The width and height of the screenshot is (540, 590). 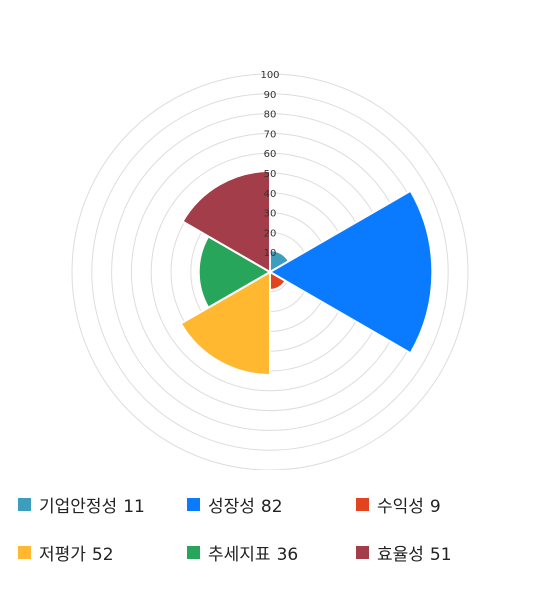 I want to click on legend-label: 성장성, so click(x=231, y=506).